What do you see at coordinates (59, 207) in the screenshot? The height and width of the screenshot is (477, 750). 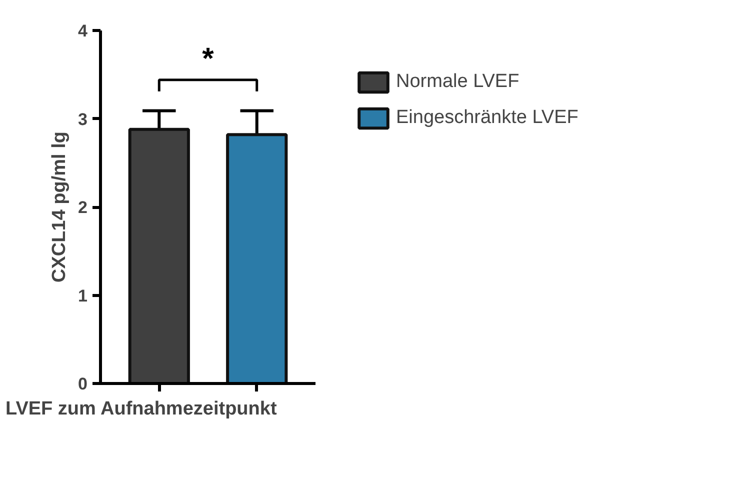 I see `y-axis-title: CXCL14 pg/ml lg` at bounding box center [59, 207].